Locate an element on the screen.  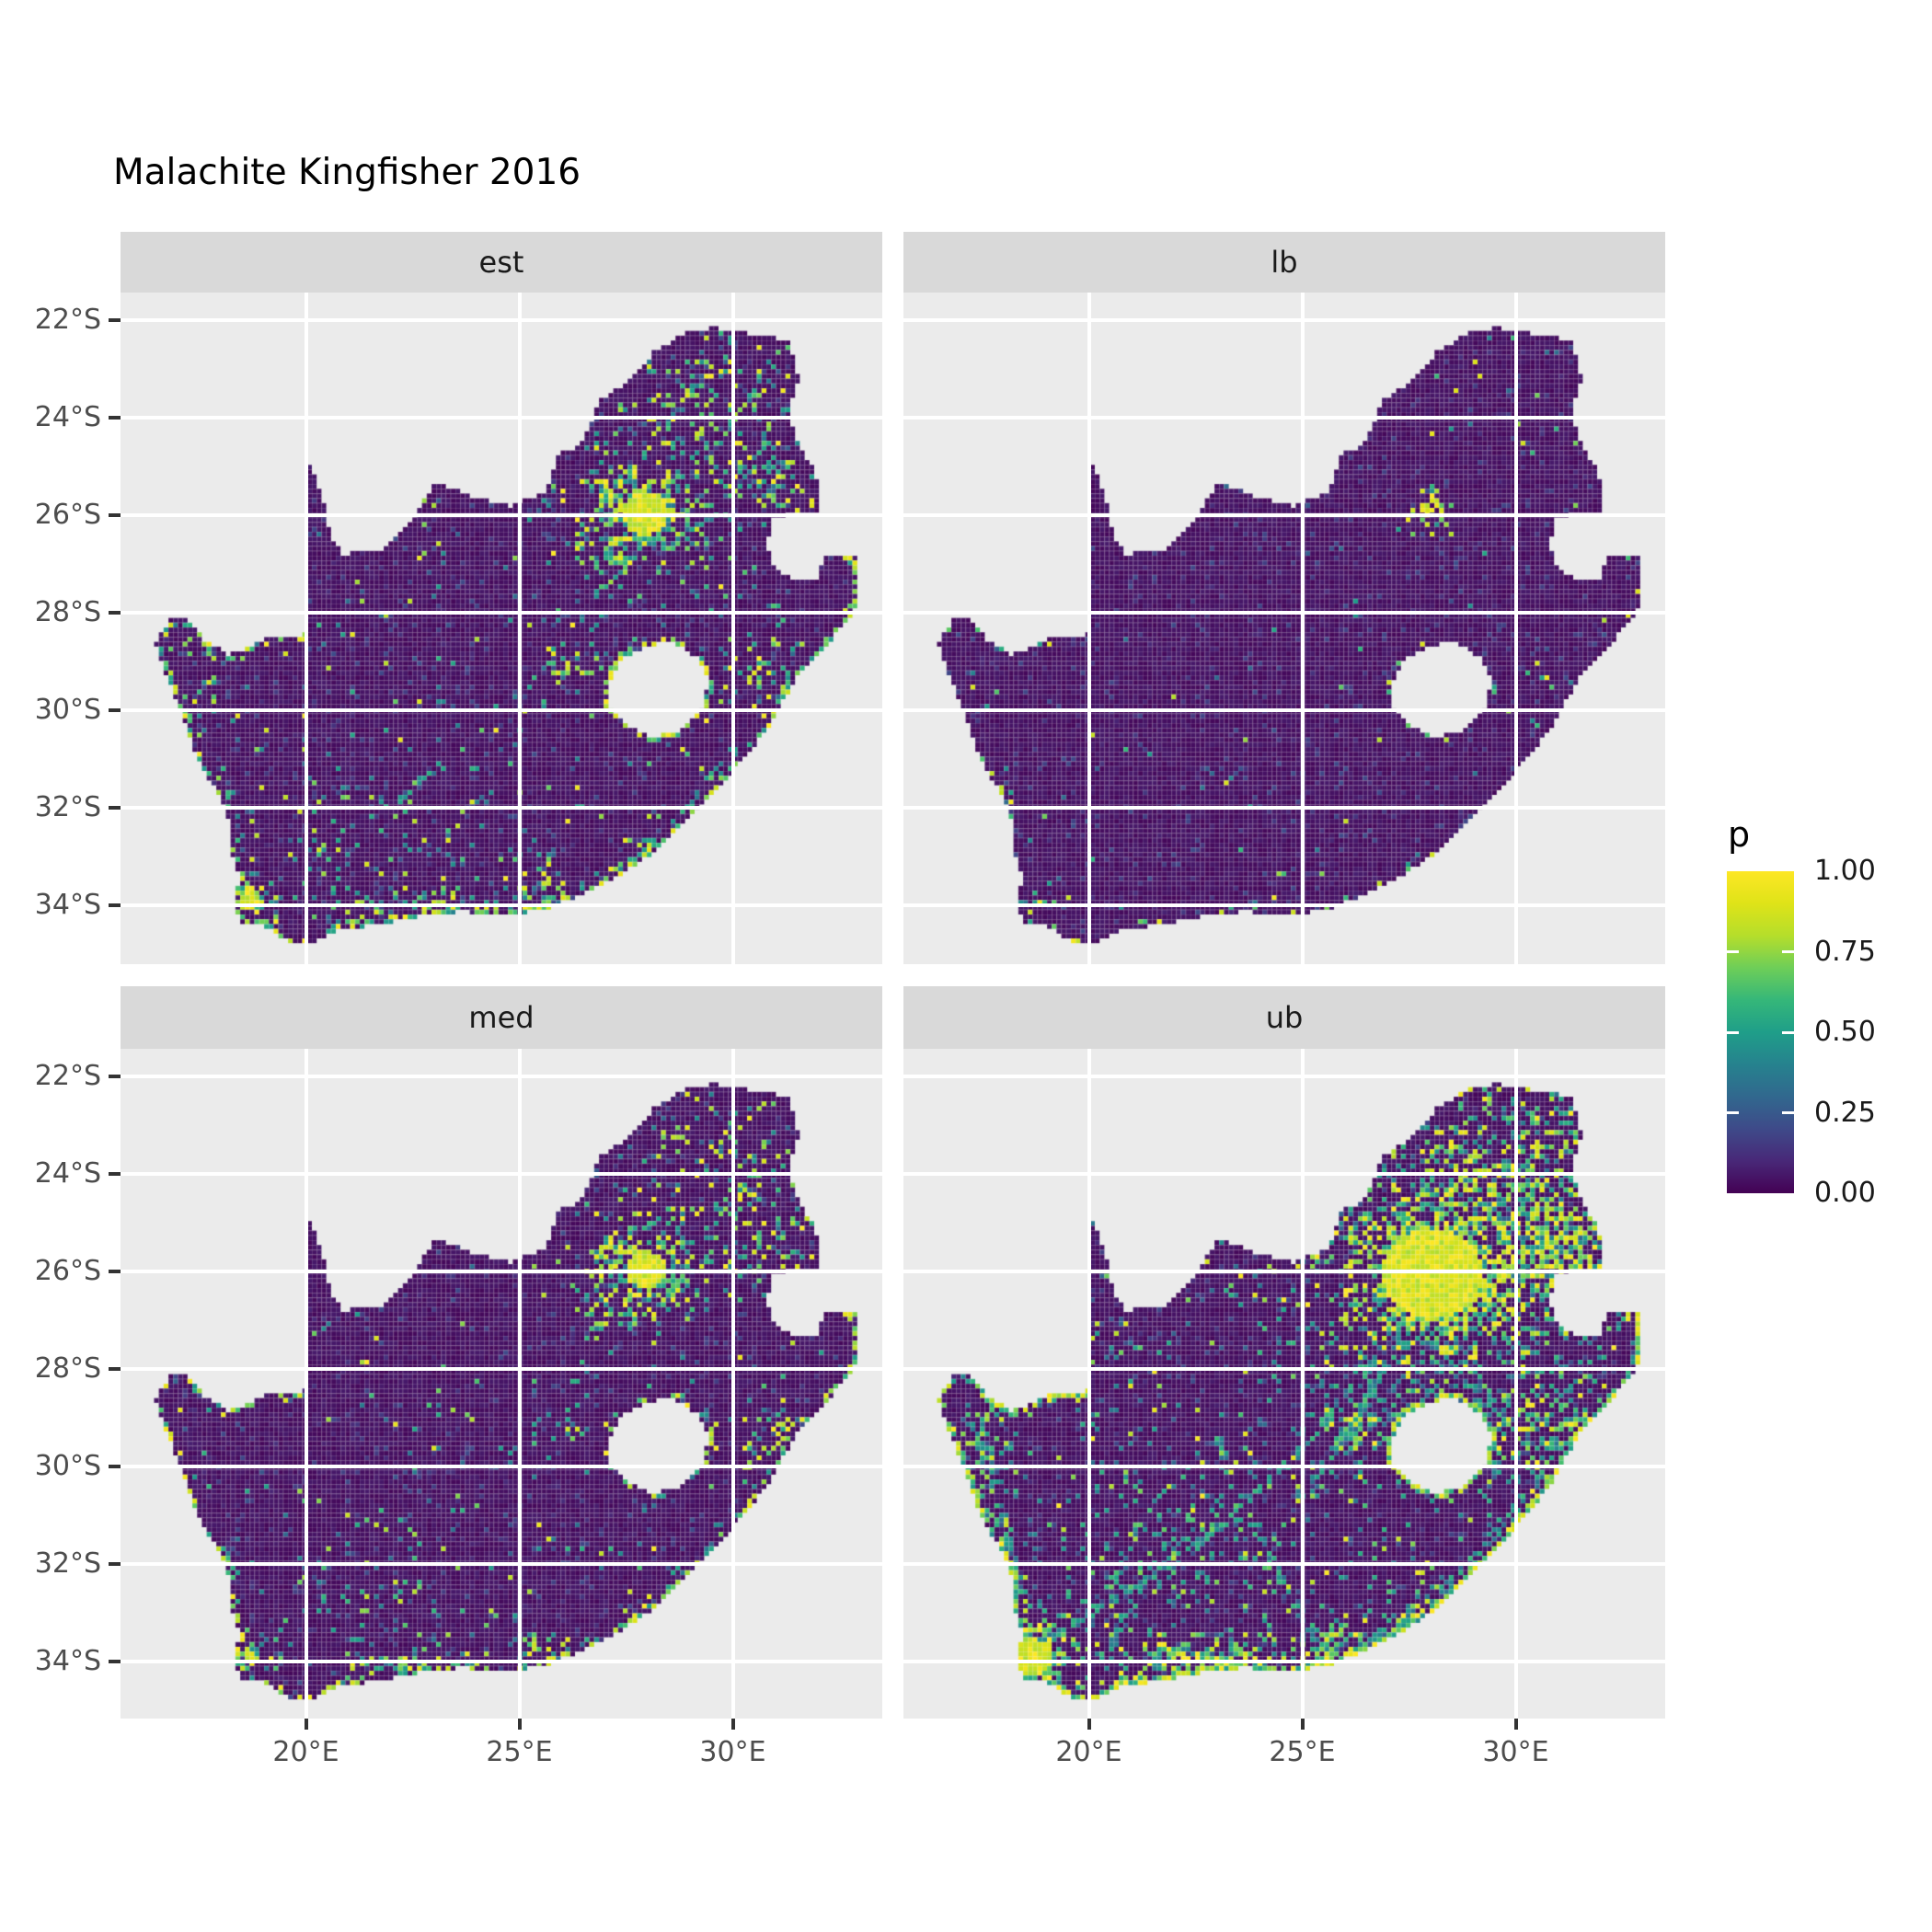
facet-strip-ub: ub is located at coordinates (1284, 1018).